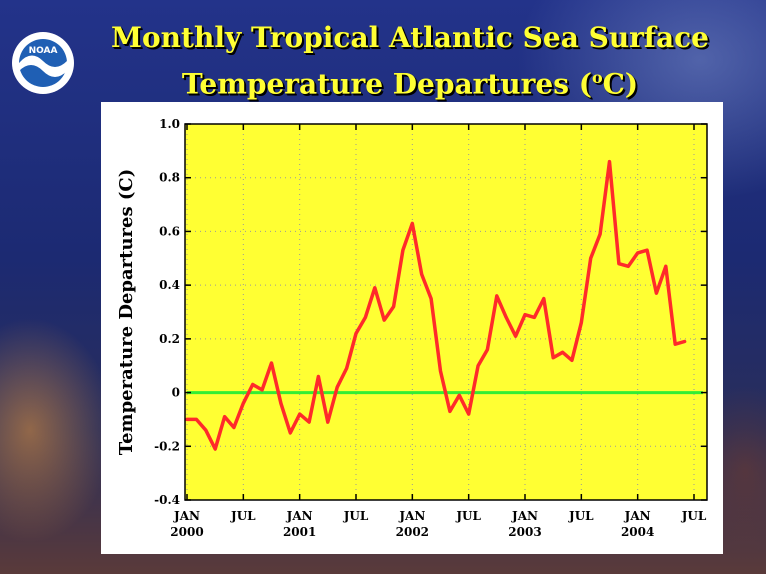 This screenshot has width=766, height=574. Describe the element at coordinates (43, 51) in the screenshot. I see `logo-text: NOAA` at that location.